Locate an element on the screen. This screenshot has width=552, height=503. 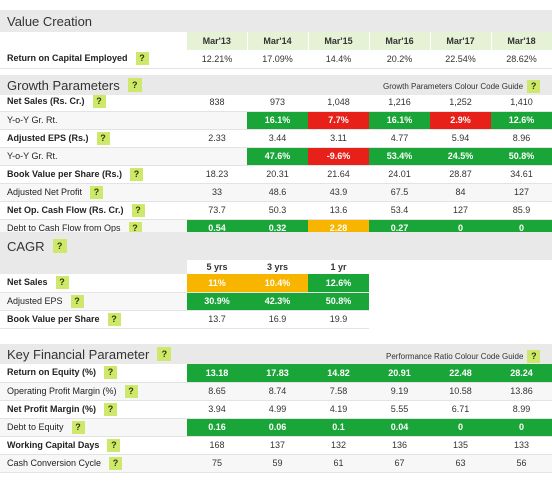
table-cell: 132 is located at coordinates (338, 445).